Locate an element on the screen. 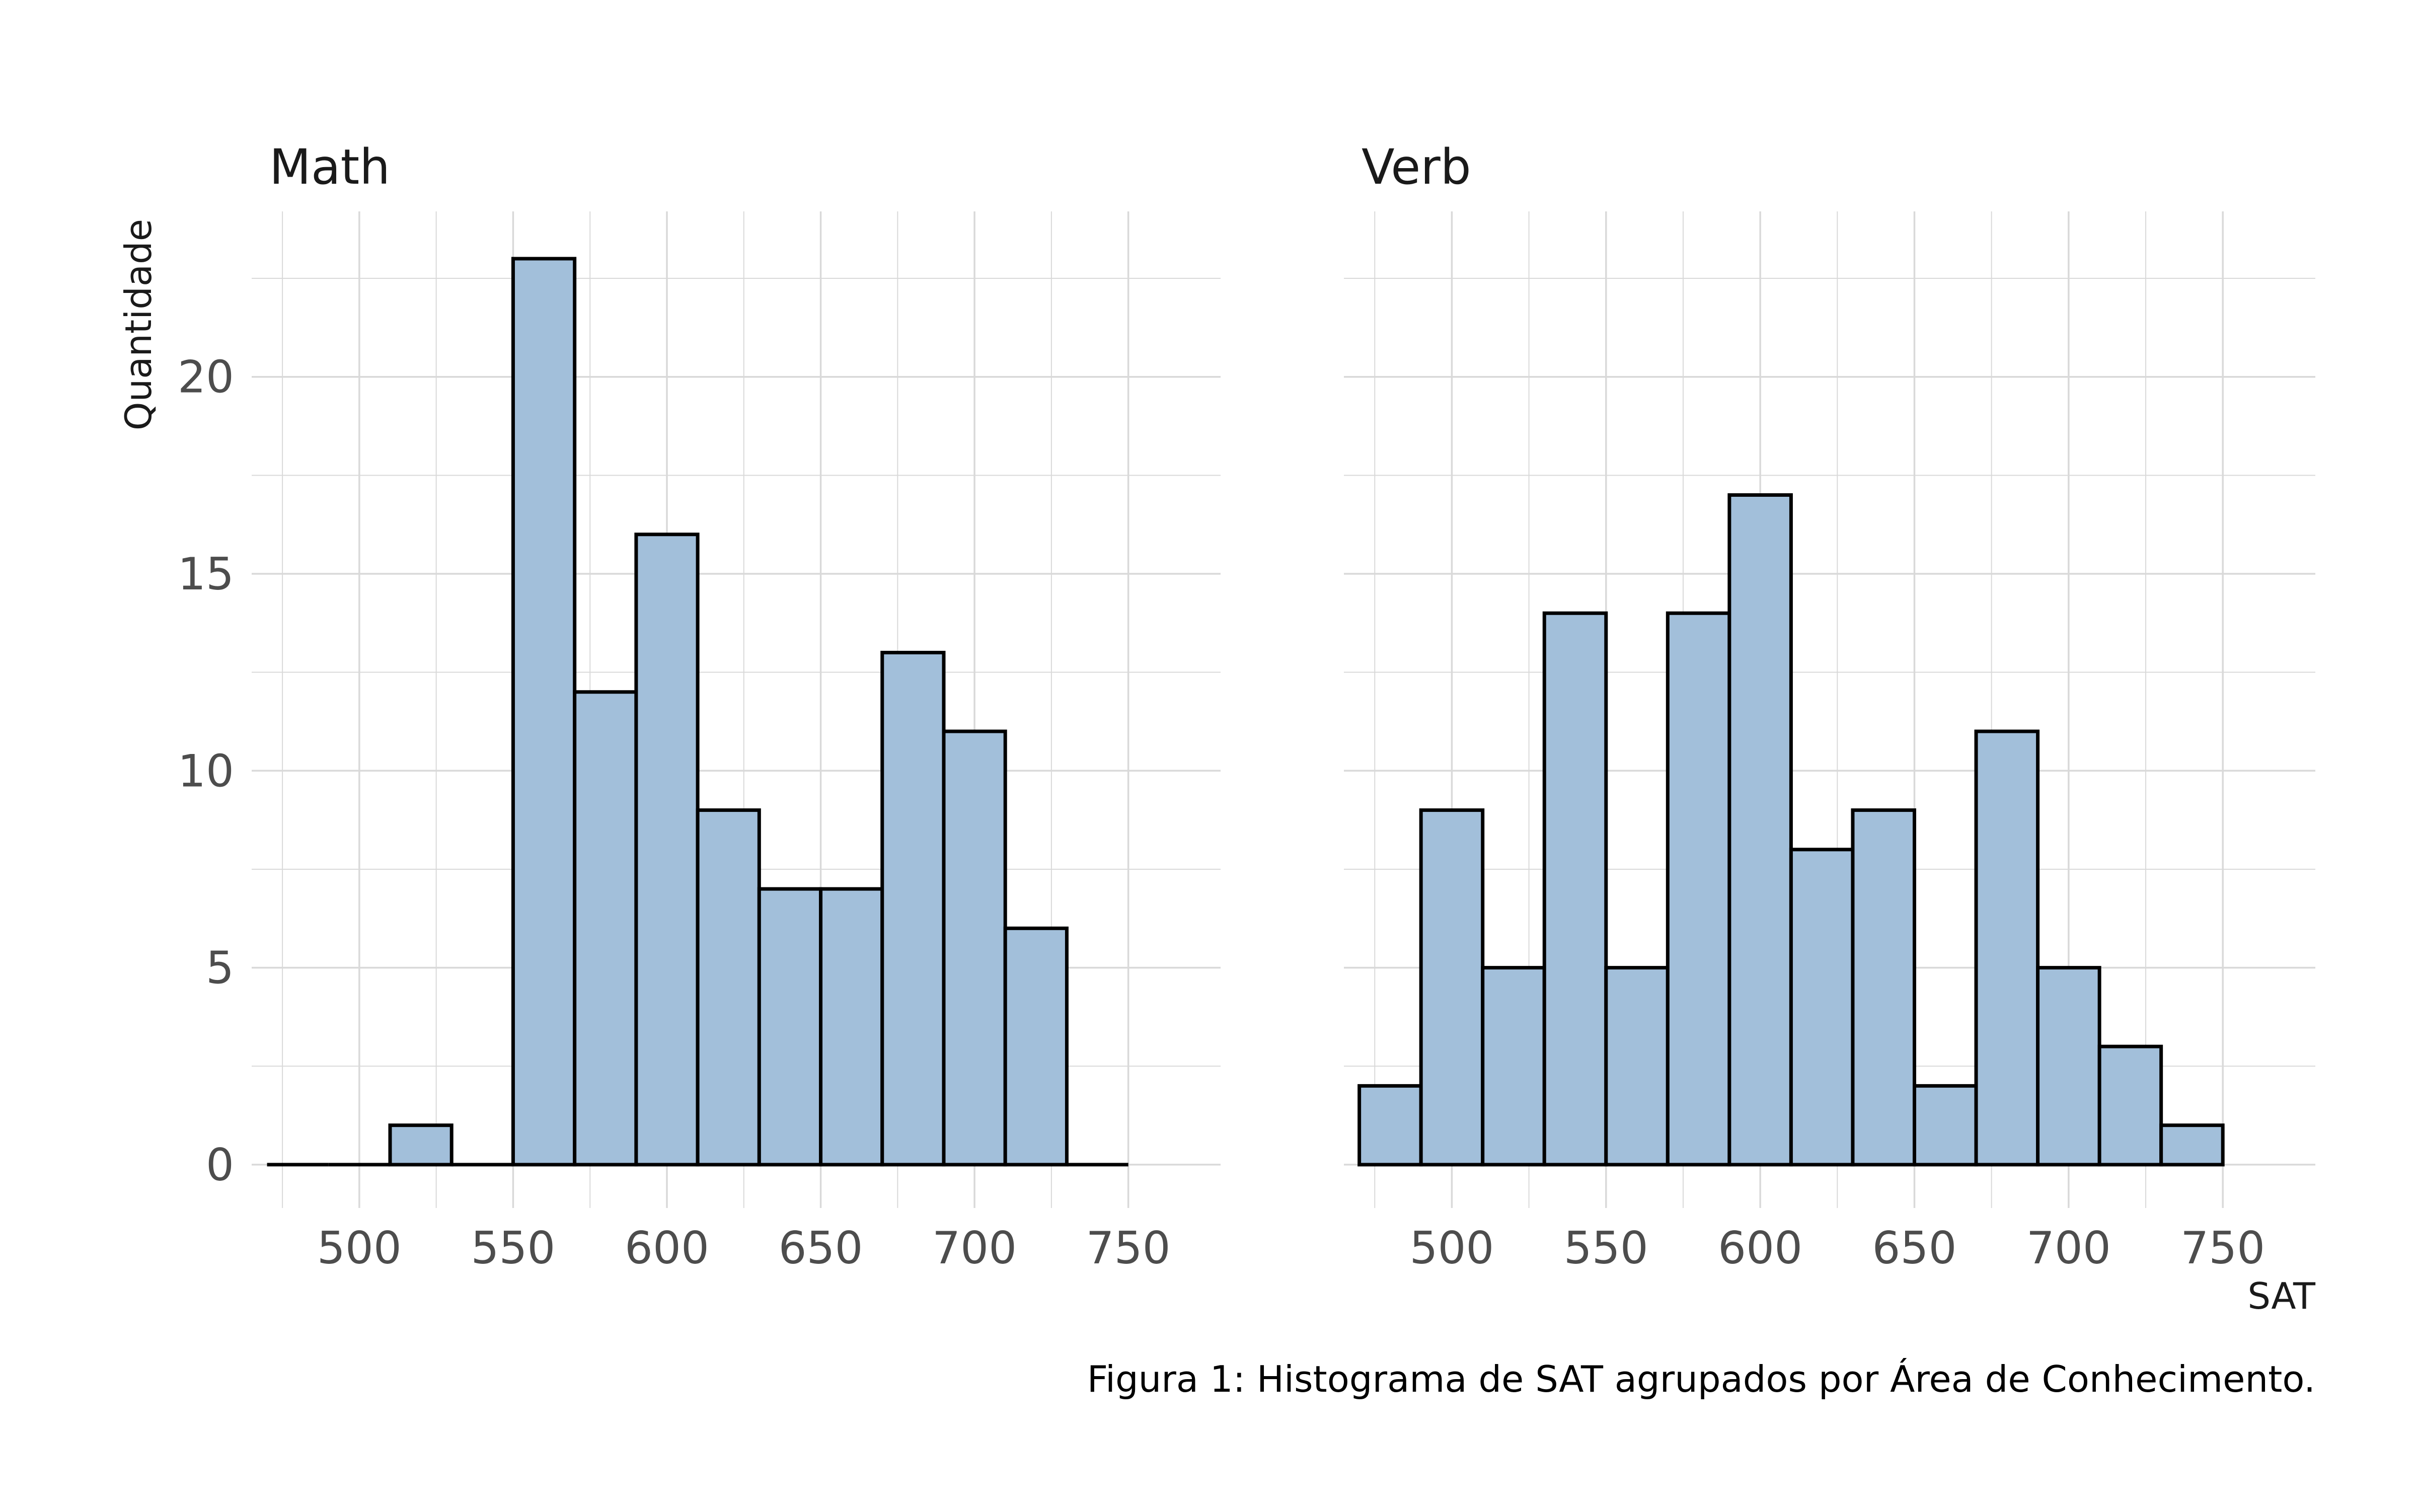  y-axis-label: Quantidade is located at coordinates (138, 325).